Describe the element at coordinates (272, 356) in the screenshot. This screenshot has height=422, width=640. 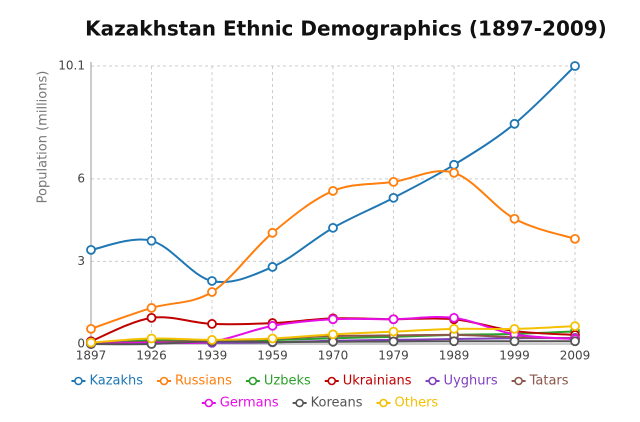
I see `x-tick-label: 1959` at that location.